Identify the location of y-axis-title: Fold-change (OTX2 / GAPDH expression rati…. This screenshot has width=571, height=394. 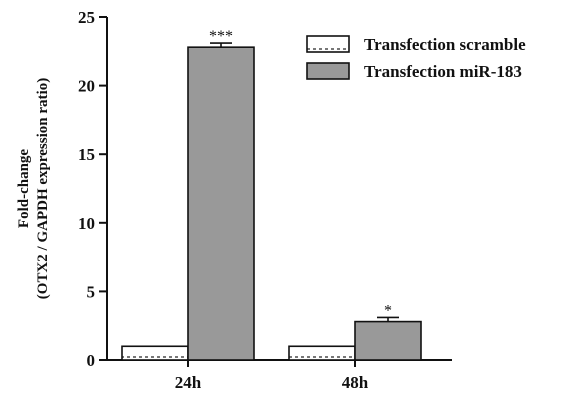
(33, 188).